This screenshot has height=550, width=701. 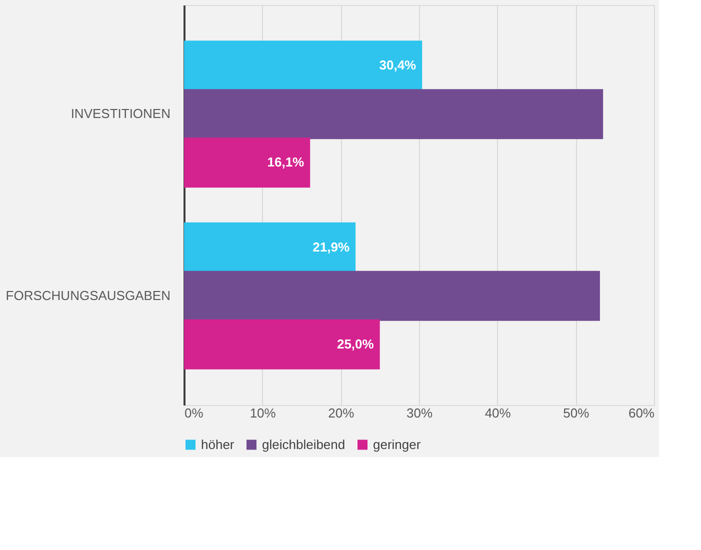 What do you see at coordinates (331, 246) in the screenshot?
I see `data-label: 21,9%` at bounding box center [331, 246].